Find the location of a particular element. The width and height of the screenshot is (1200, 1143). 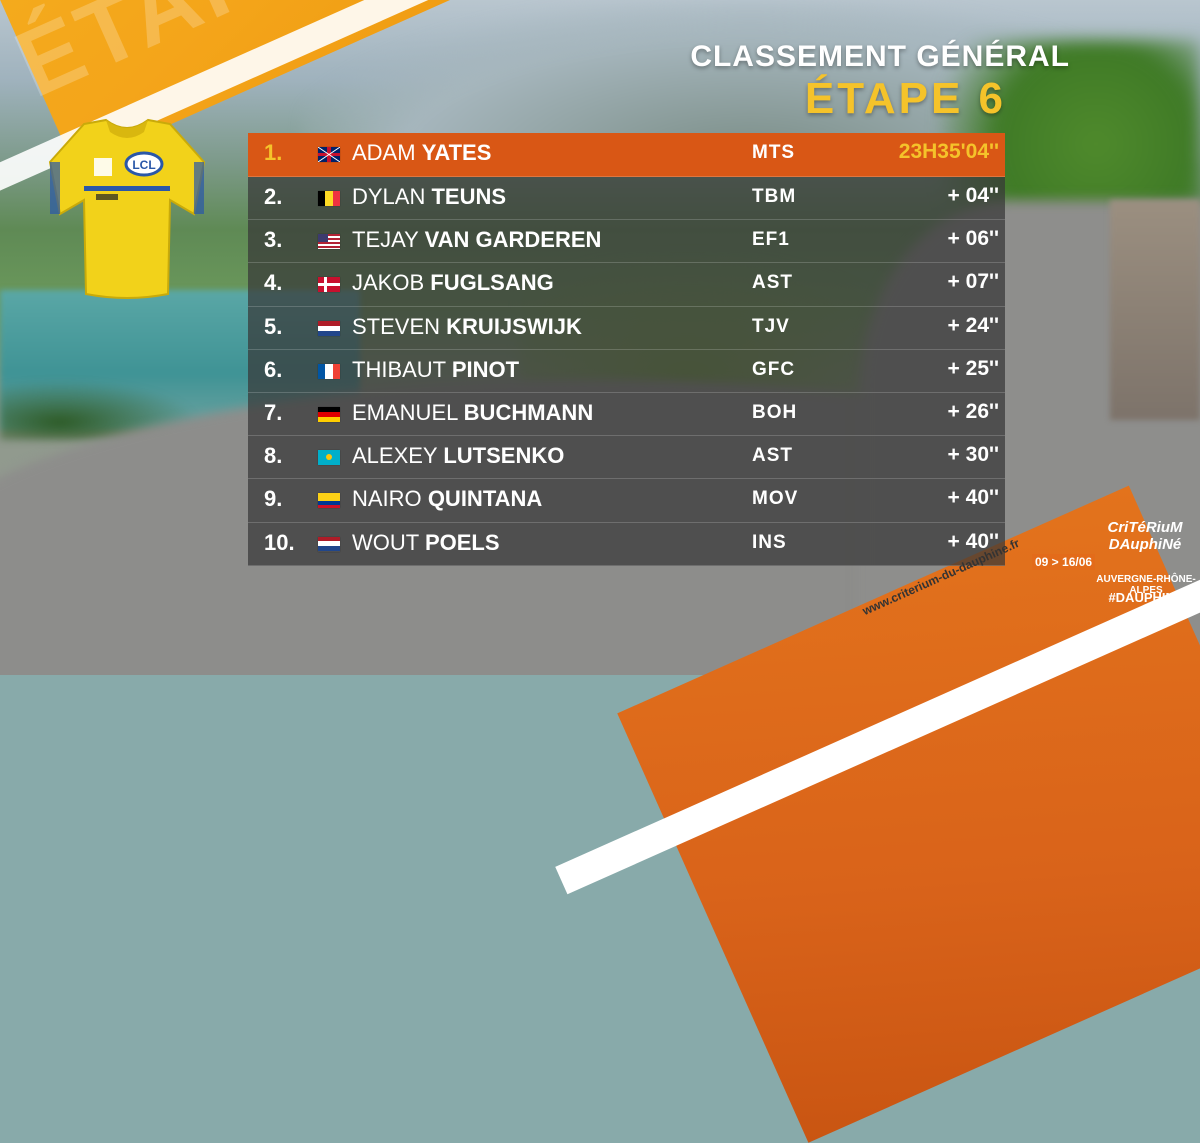

rank: 1. is located at coordinates (273, 152).